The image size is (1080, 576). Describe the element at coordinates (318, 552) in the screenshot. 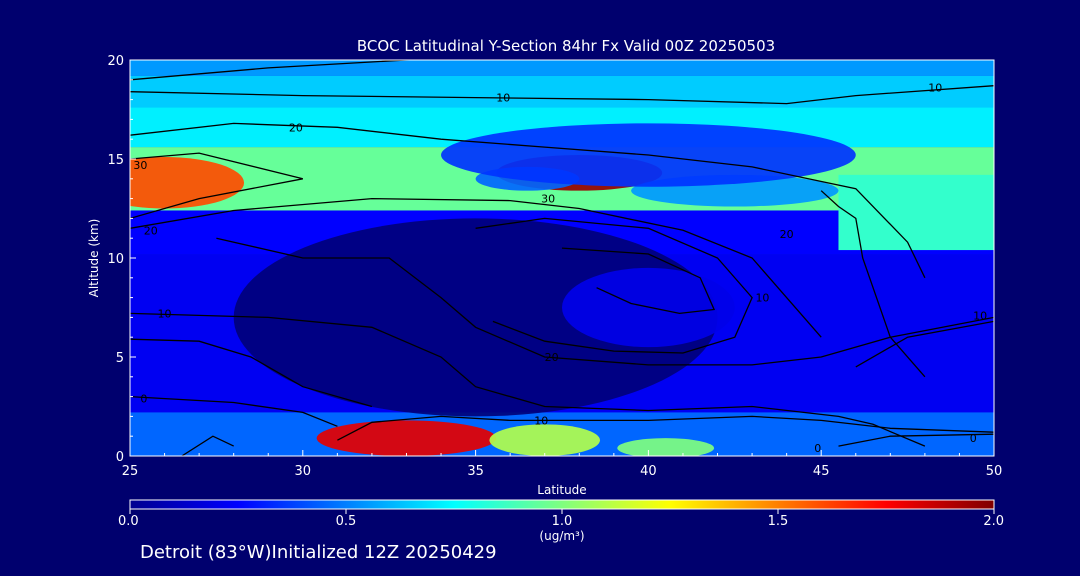

I see `footer-info: Detroit (83°W)Initialized 12Z 20250429` at that location.